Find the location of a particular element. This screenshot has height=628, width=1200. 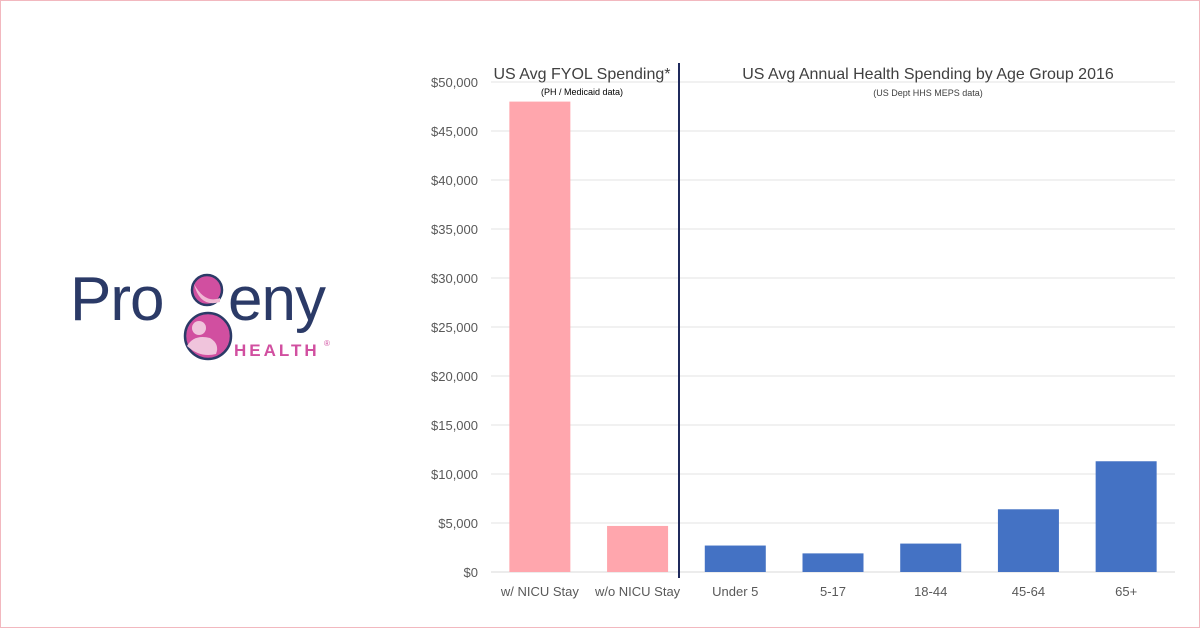

y-tick-label: $45,000 is located at coordinates (454, 131).